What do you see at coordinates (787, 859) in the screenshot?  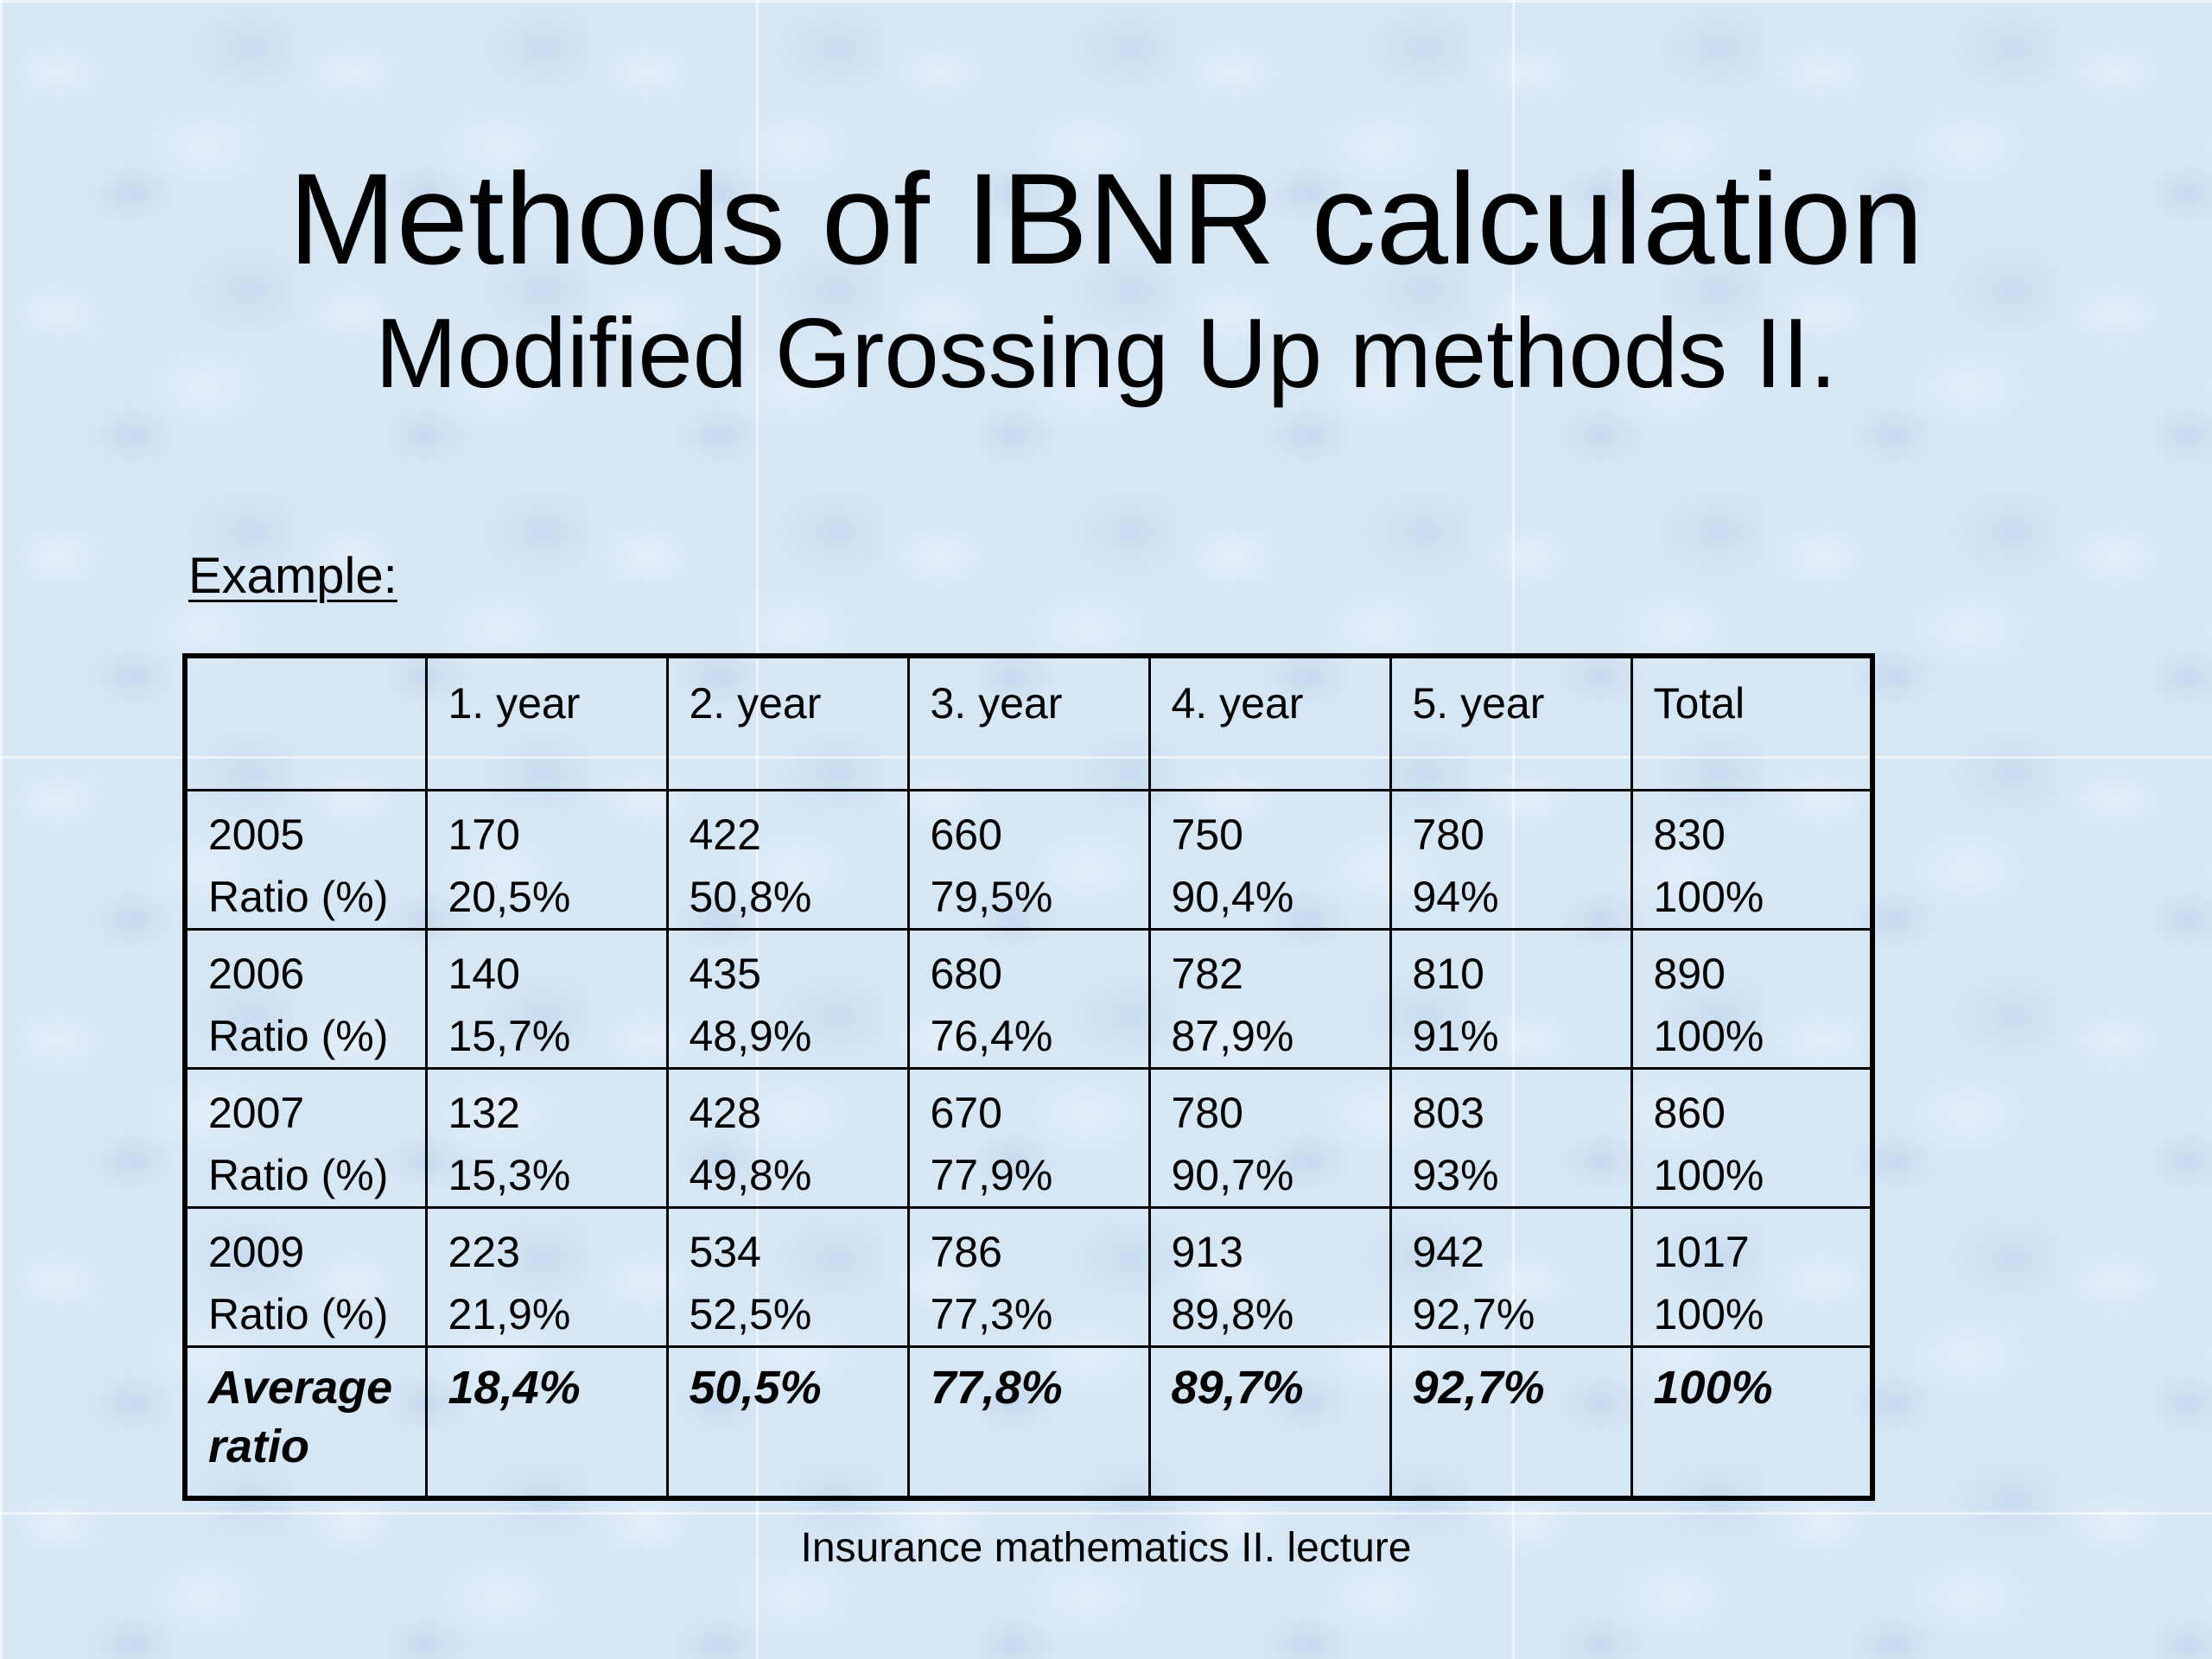 I see `table-cell: 422 50,8%` at bounding box center [787, 859].